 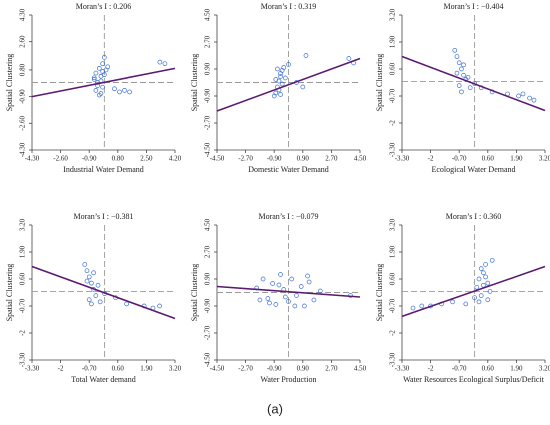 I want to click on x-tick-label: -4.30, so click(x=32, y=159).